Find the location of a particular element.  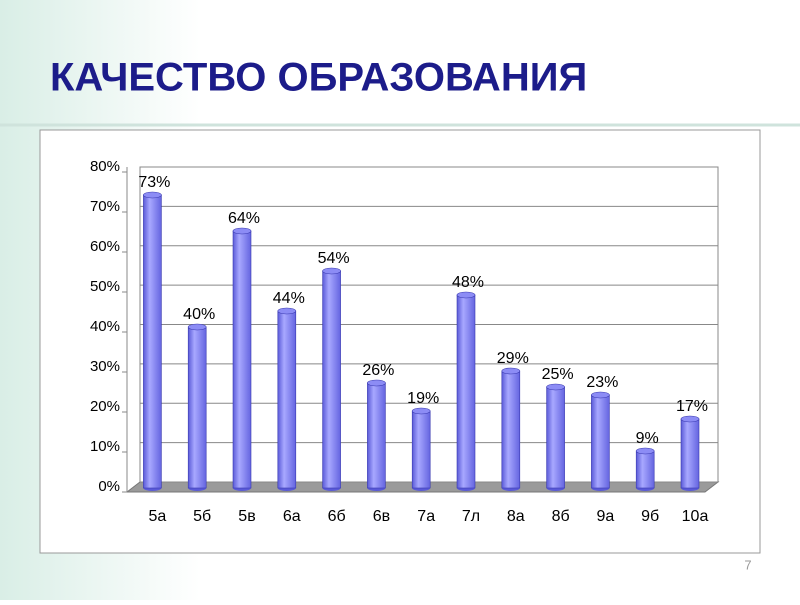

value-label: 54% is located at coordinates (334, 258).